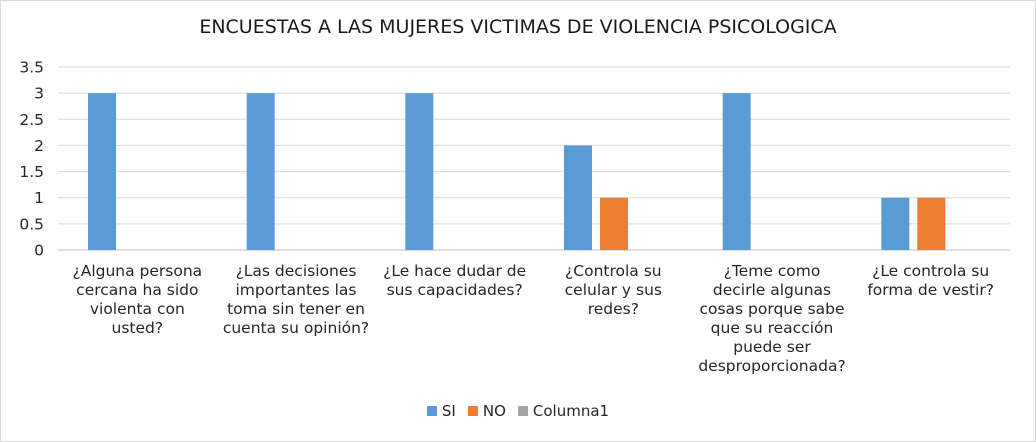 The height and width of the screenshot is (442, 1036). I want to click on x-tick-label-line: ¿Teme como, so click(772, 271).